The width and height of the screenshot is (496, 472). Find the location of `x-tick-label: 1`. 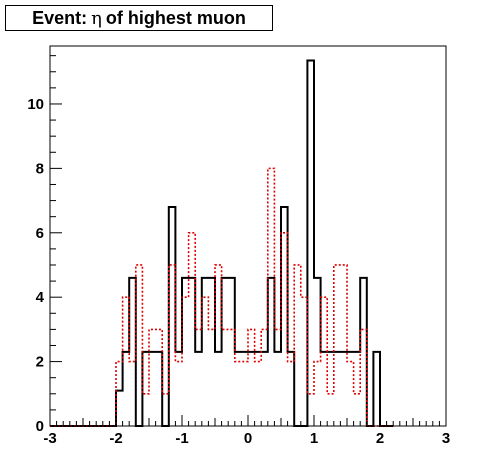

x-tick-label: 1 is located at coordinates (314, 438).